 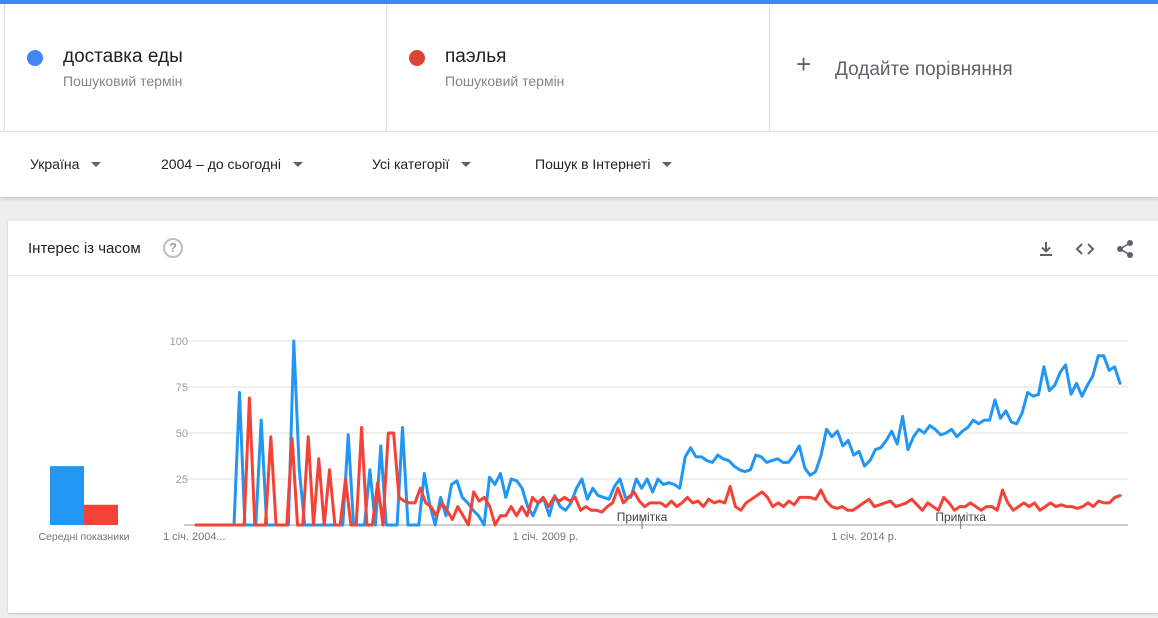 I want to click on category-dropdown: Усі категорії, so click(x=422, y=164).